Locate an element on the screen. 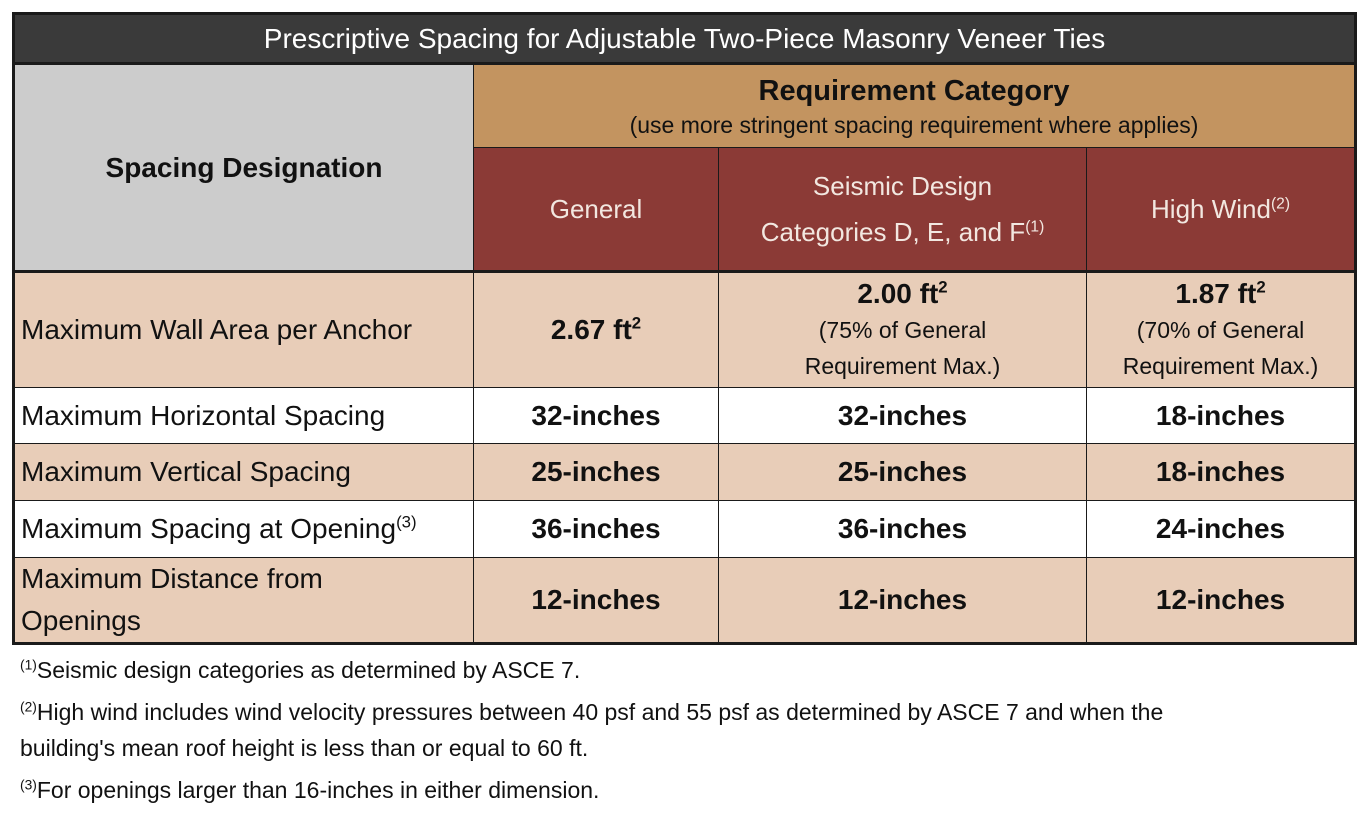 The width and height of the screenshot is (1366, 836). footnote-ref: (3) is located at coordinates (28, 785).